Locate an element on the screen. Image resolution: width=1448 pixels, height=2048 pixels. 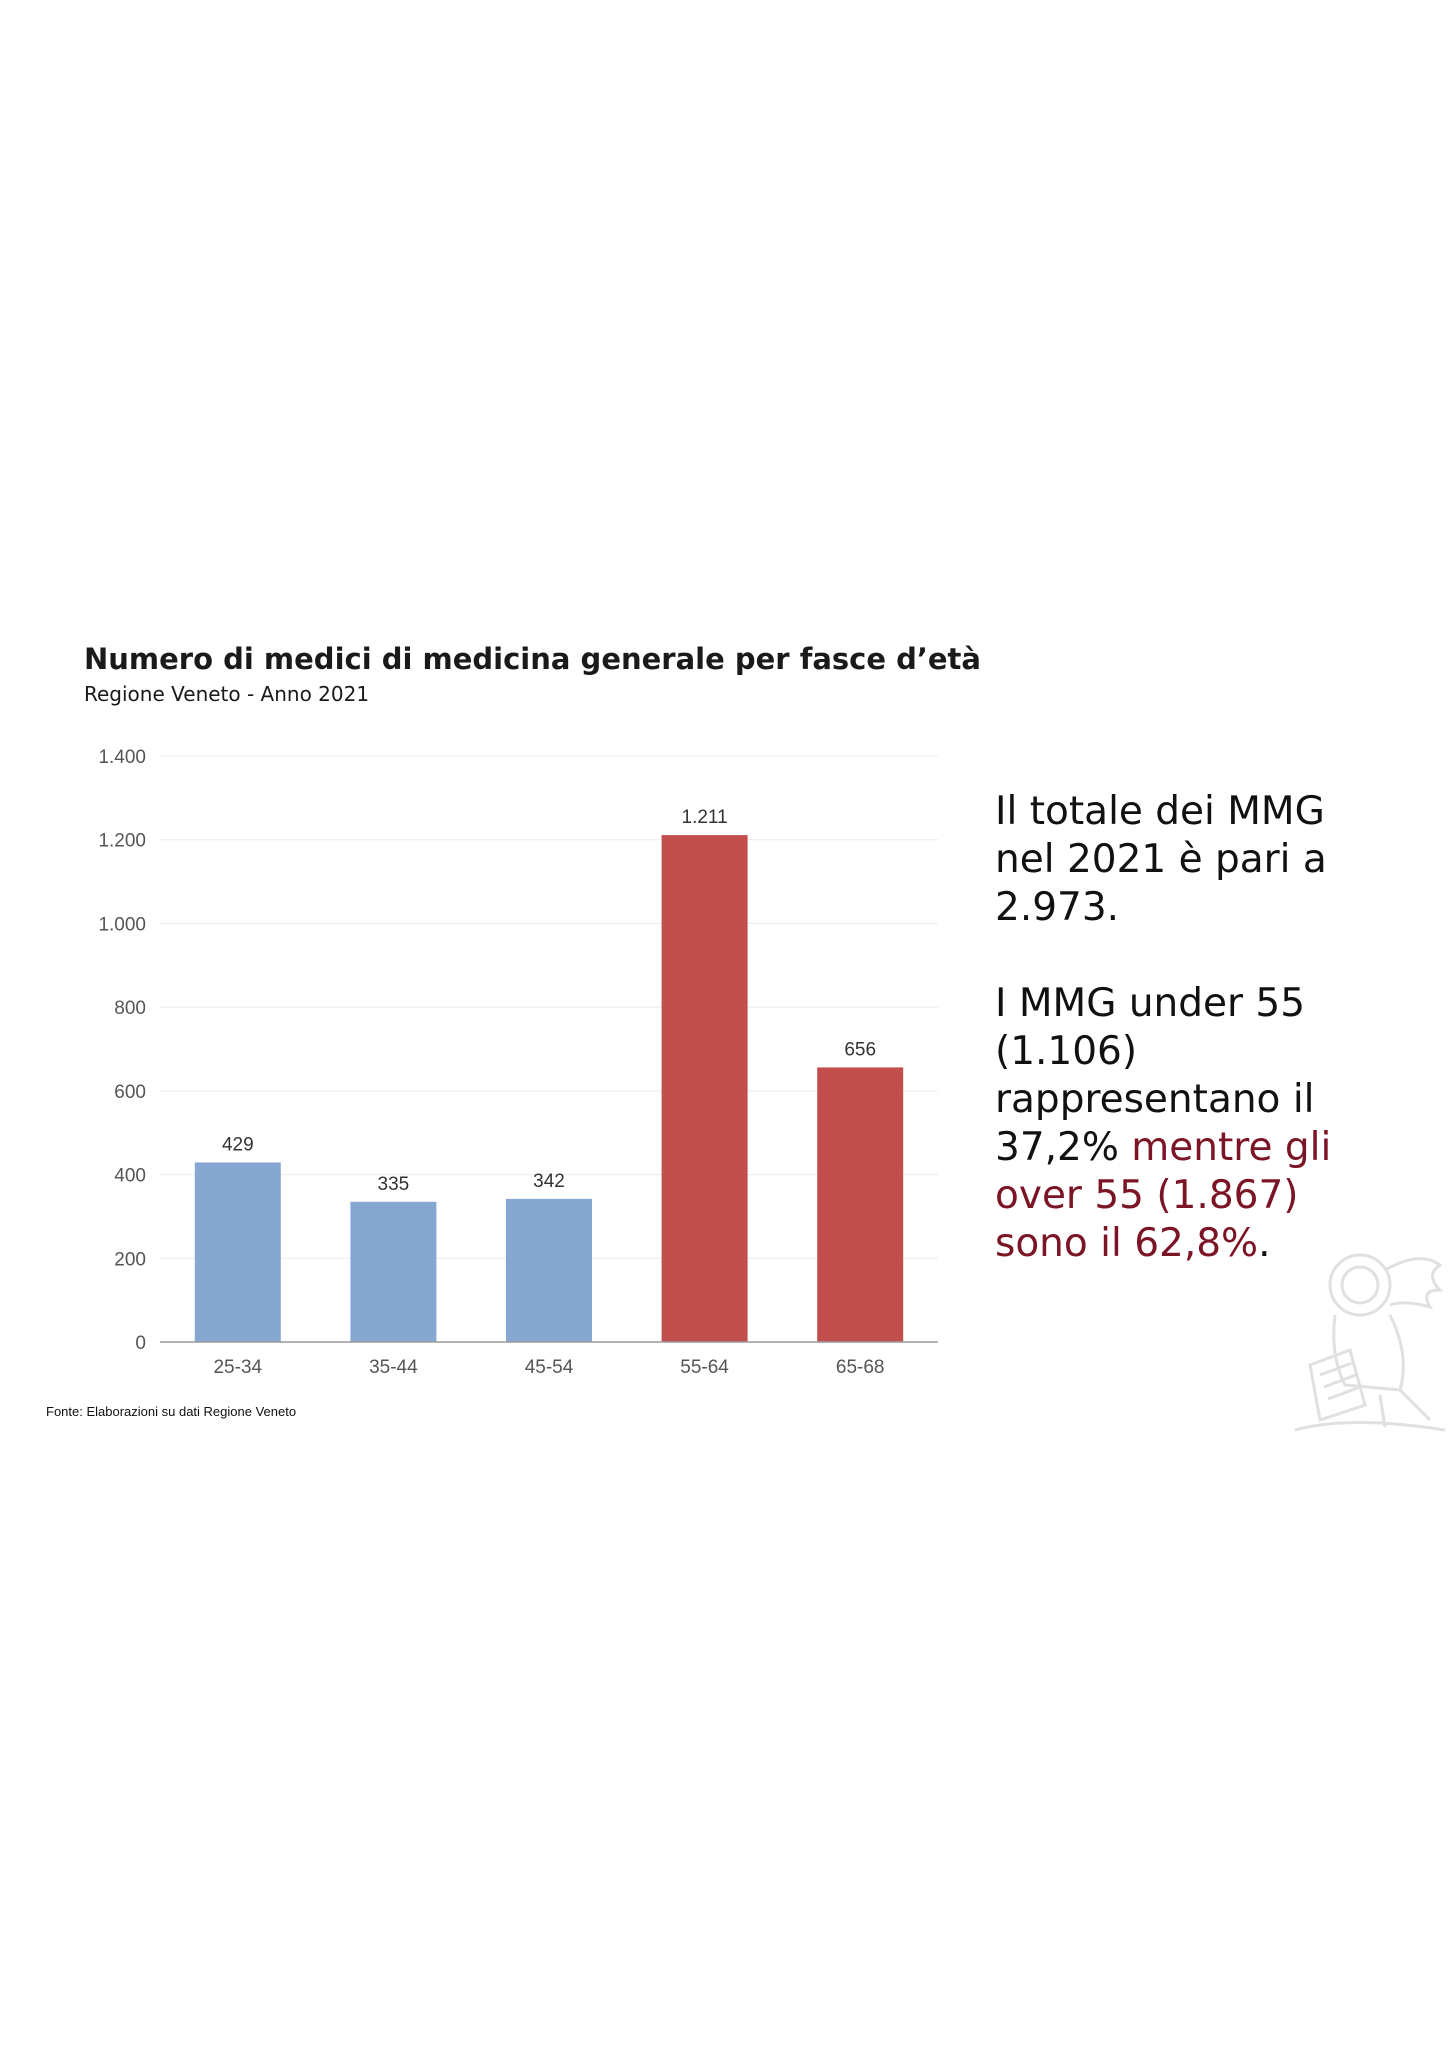
summary-over55: mentre gli over 55 (1.867) sono il 62,8% is located at coordinates (1163, 1195).